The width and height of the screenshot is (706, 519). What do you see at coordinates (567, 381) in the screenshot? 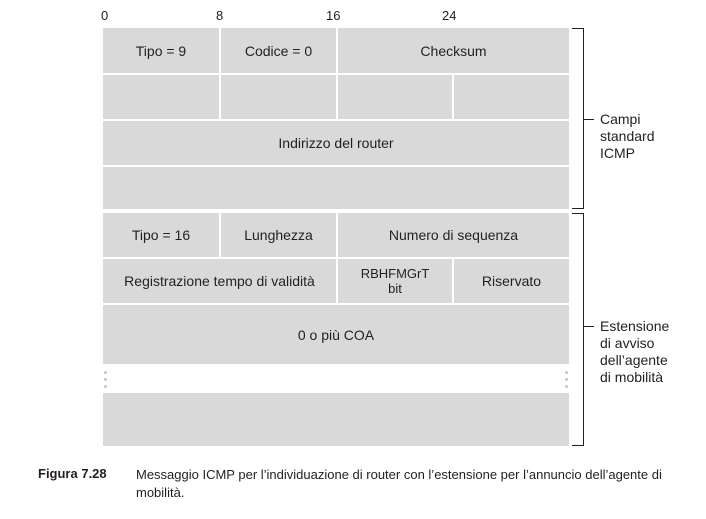
I see `continuation-dots-right` at bounding box center [567, 381].